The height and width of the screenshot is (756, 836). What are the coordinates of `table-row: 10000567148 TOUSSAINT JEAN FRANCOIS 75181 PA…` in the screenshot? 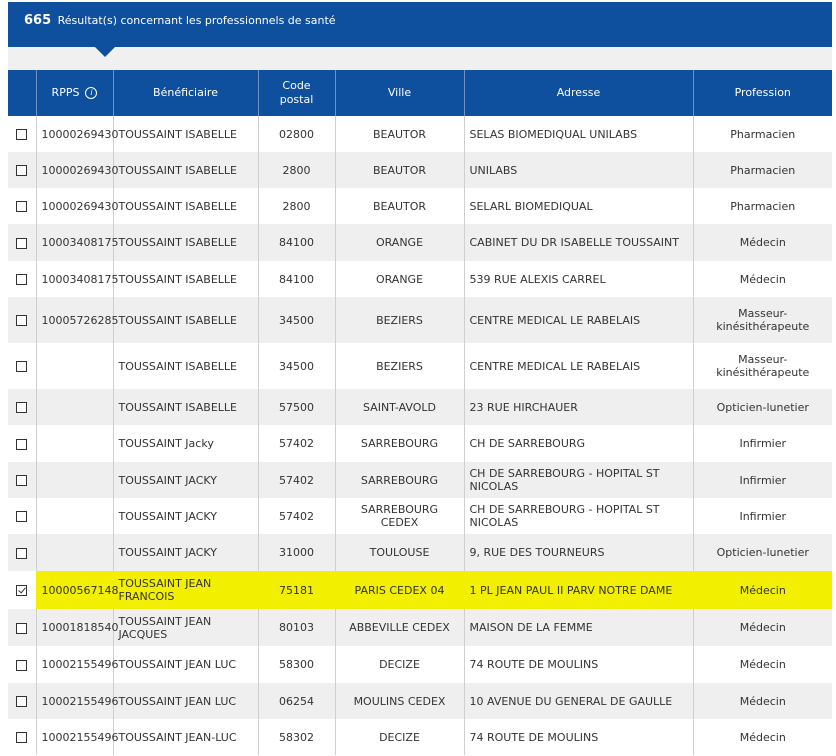 It's located at (420, 590).